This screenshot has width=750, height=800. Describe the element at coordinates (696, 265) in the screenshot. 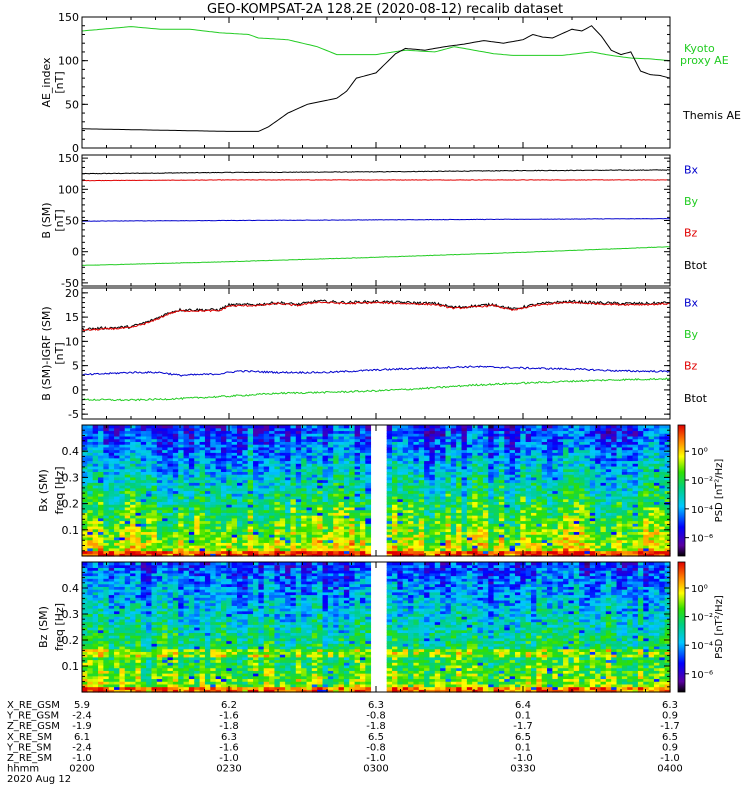

I see `legend-btot: Btot` at that location.